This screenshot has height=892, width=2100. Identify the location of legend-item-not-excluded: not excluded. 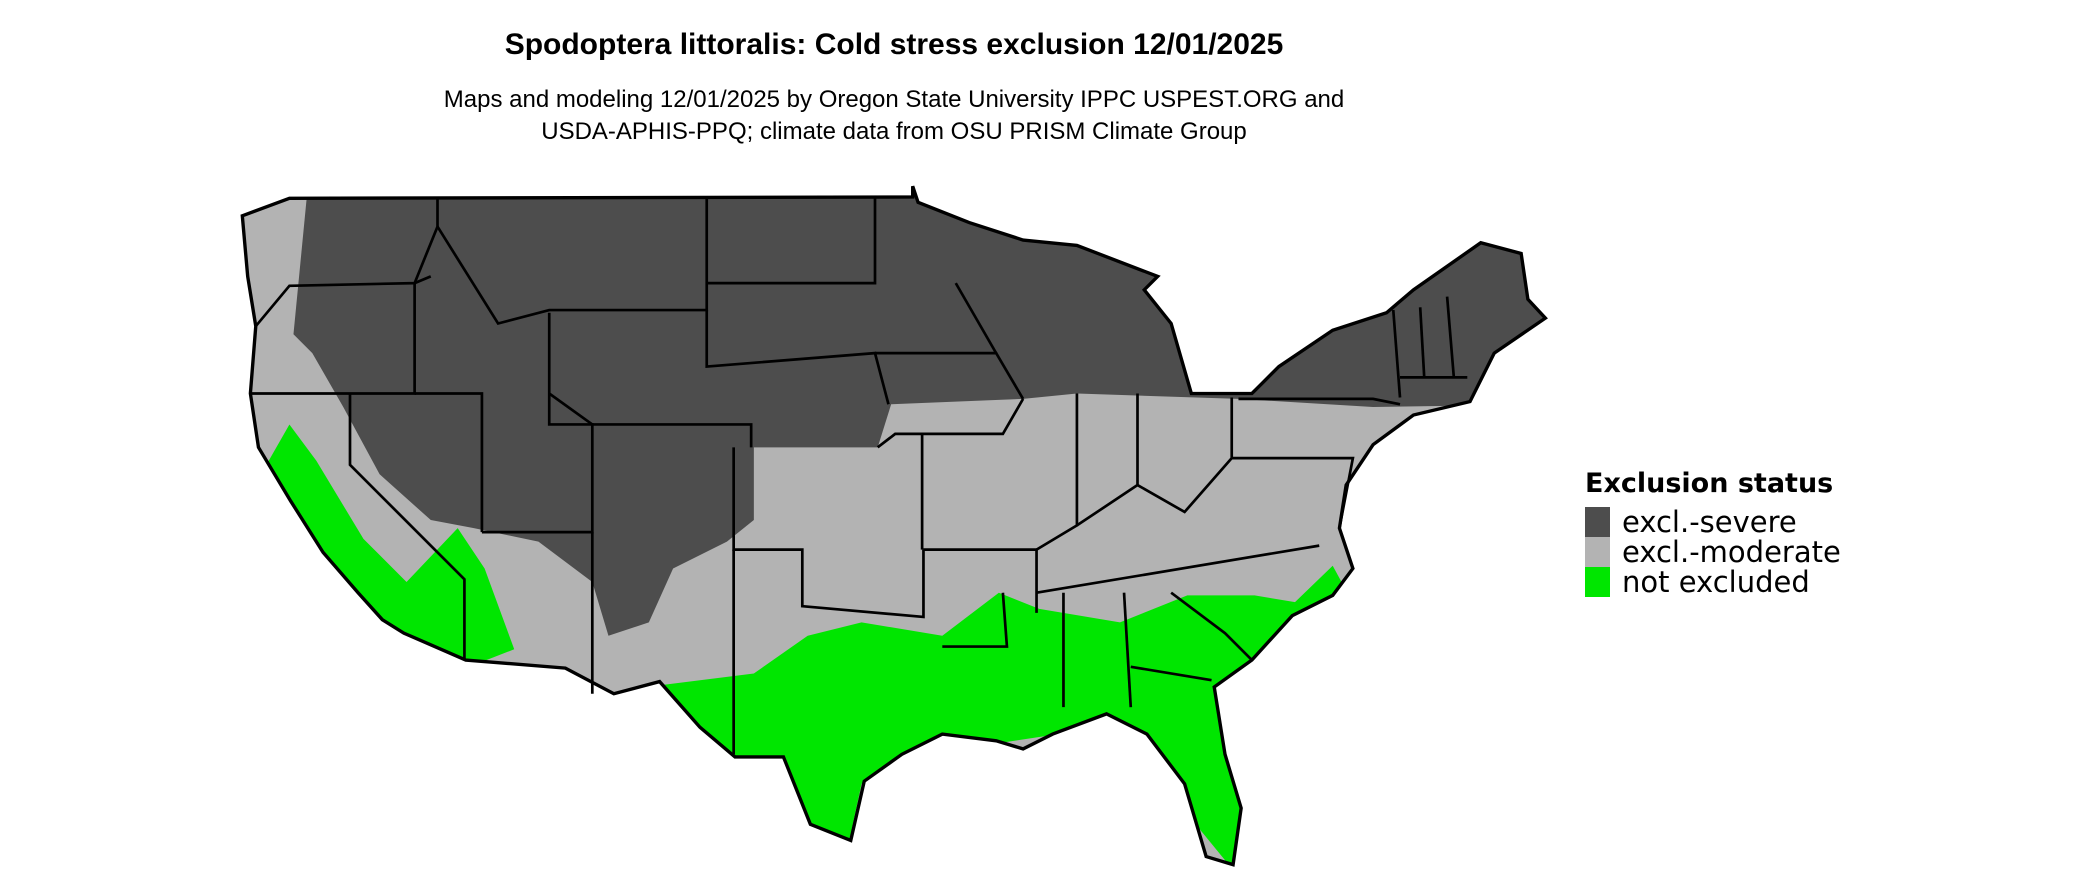
(1713, 582).